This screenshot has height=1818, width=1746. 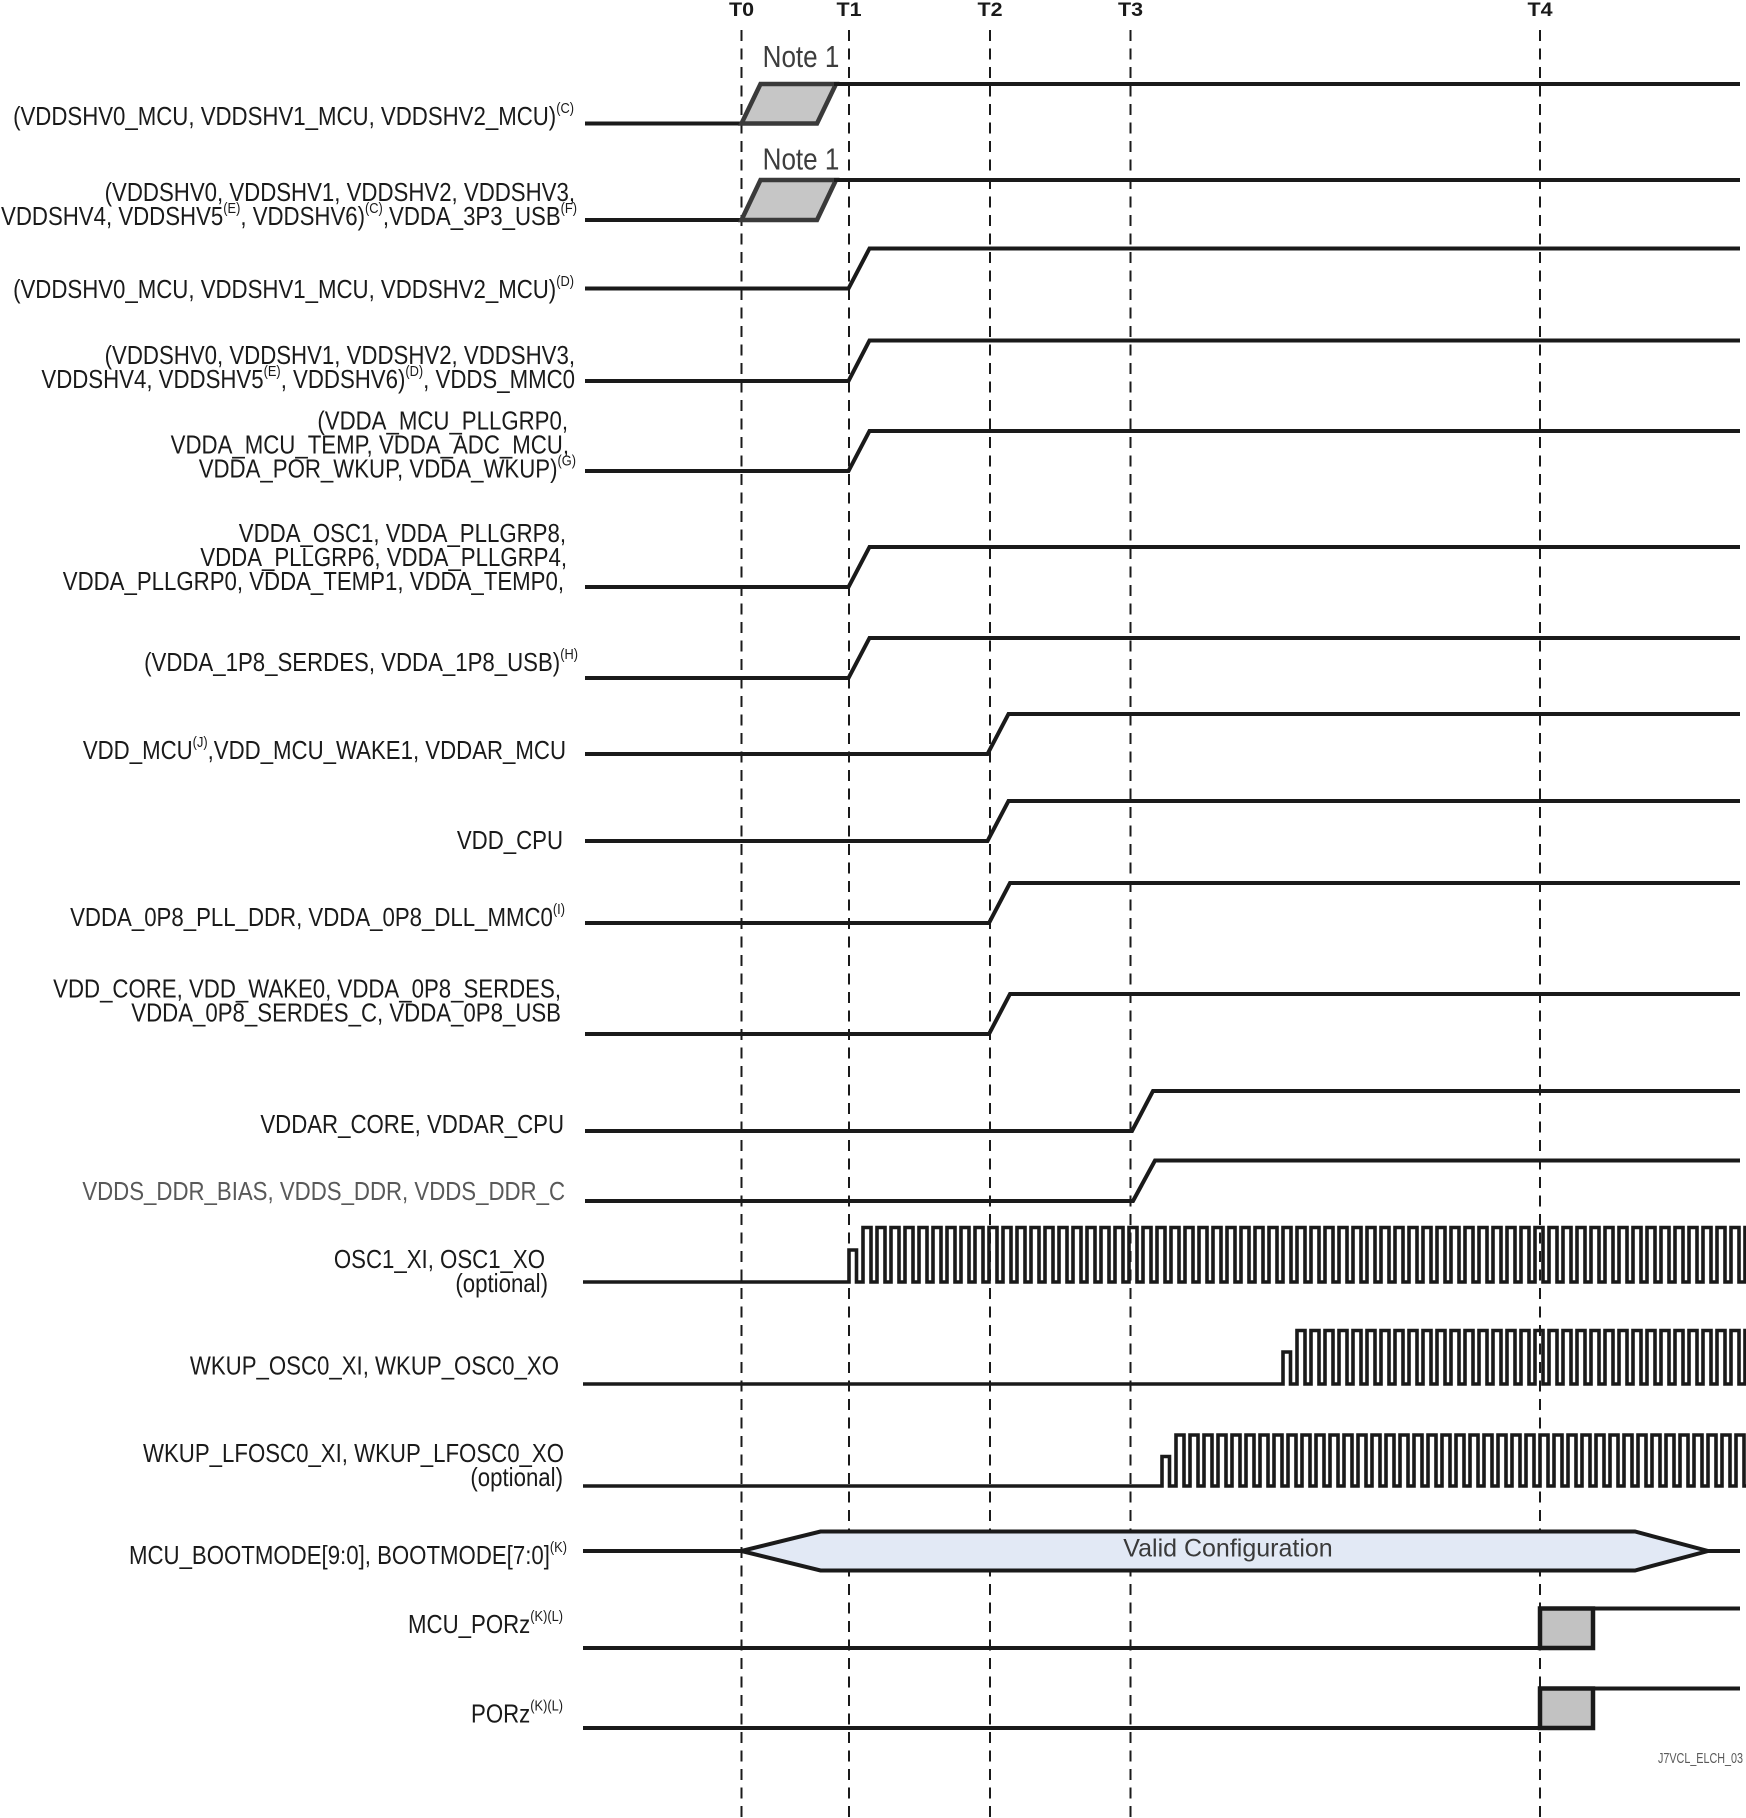 What do you see at coordinates (323, 1191) in the screenshot?
I see `svg-text:VDDS_DDR_BIAS, VDDS_DDR, VDDS_: VDDS_DDR_BIAS, VDDS_DDR, VDDS_DDR_C` at bounding box center [323, 1191].